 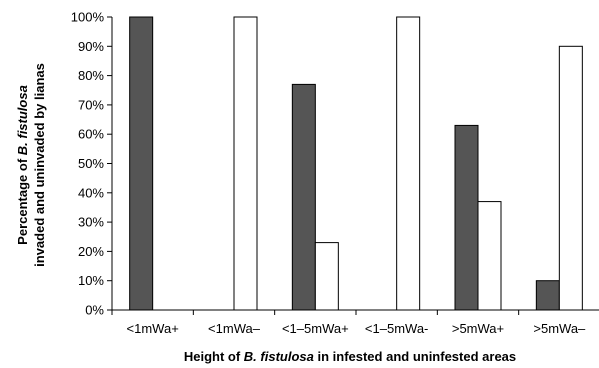 I want to click on y-tick-label: 0%, so click(x=94, y=310).